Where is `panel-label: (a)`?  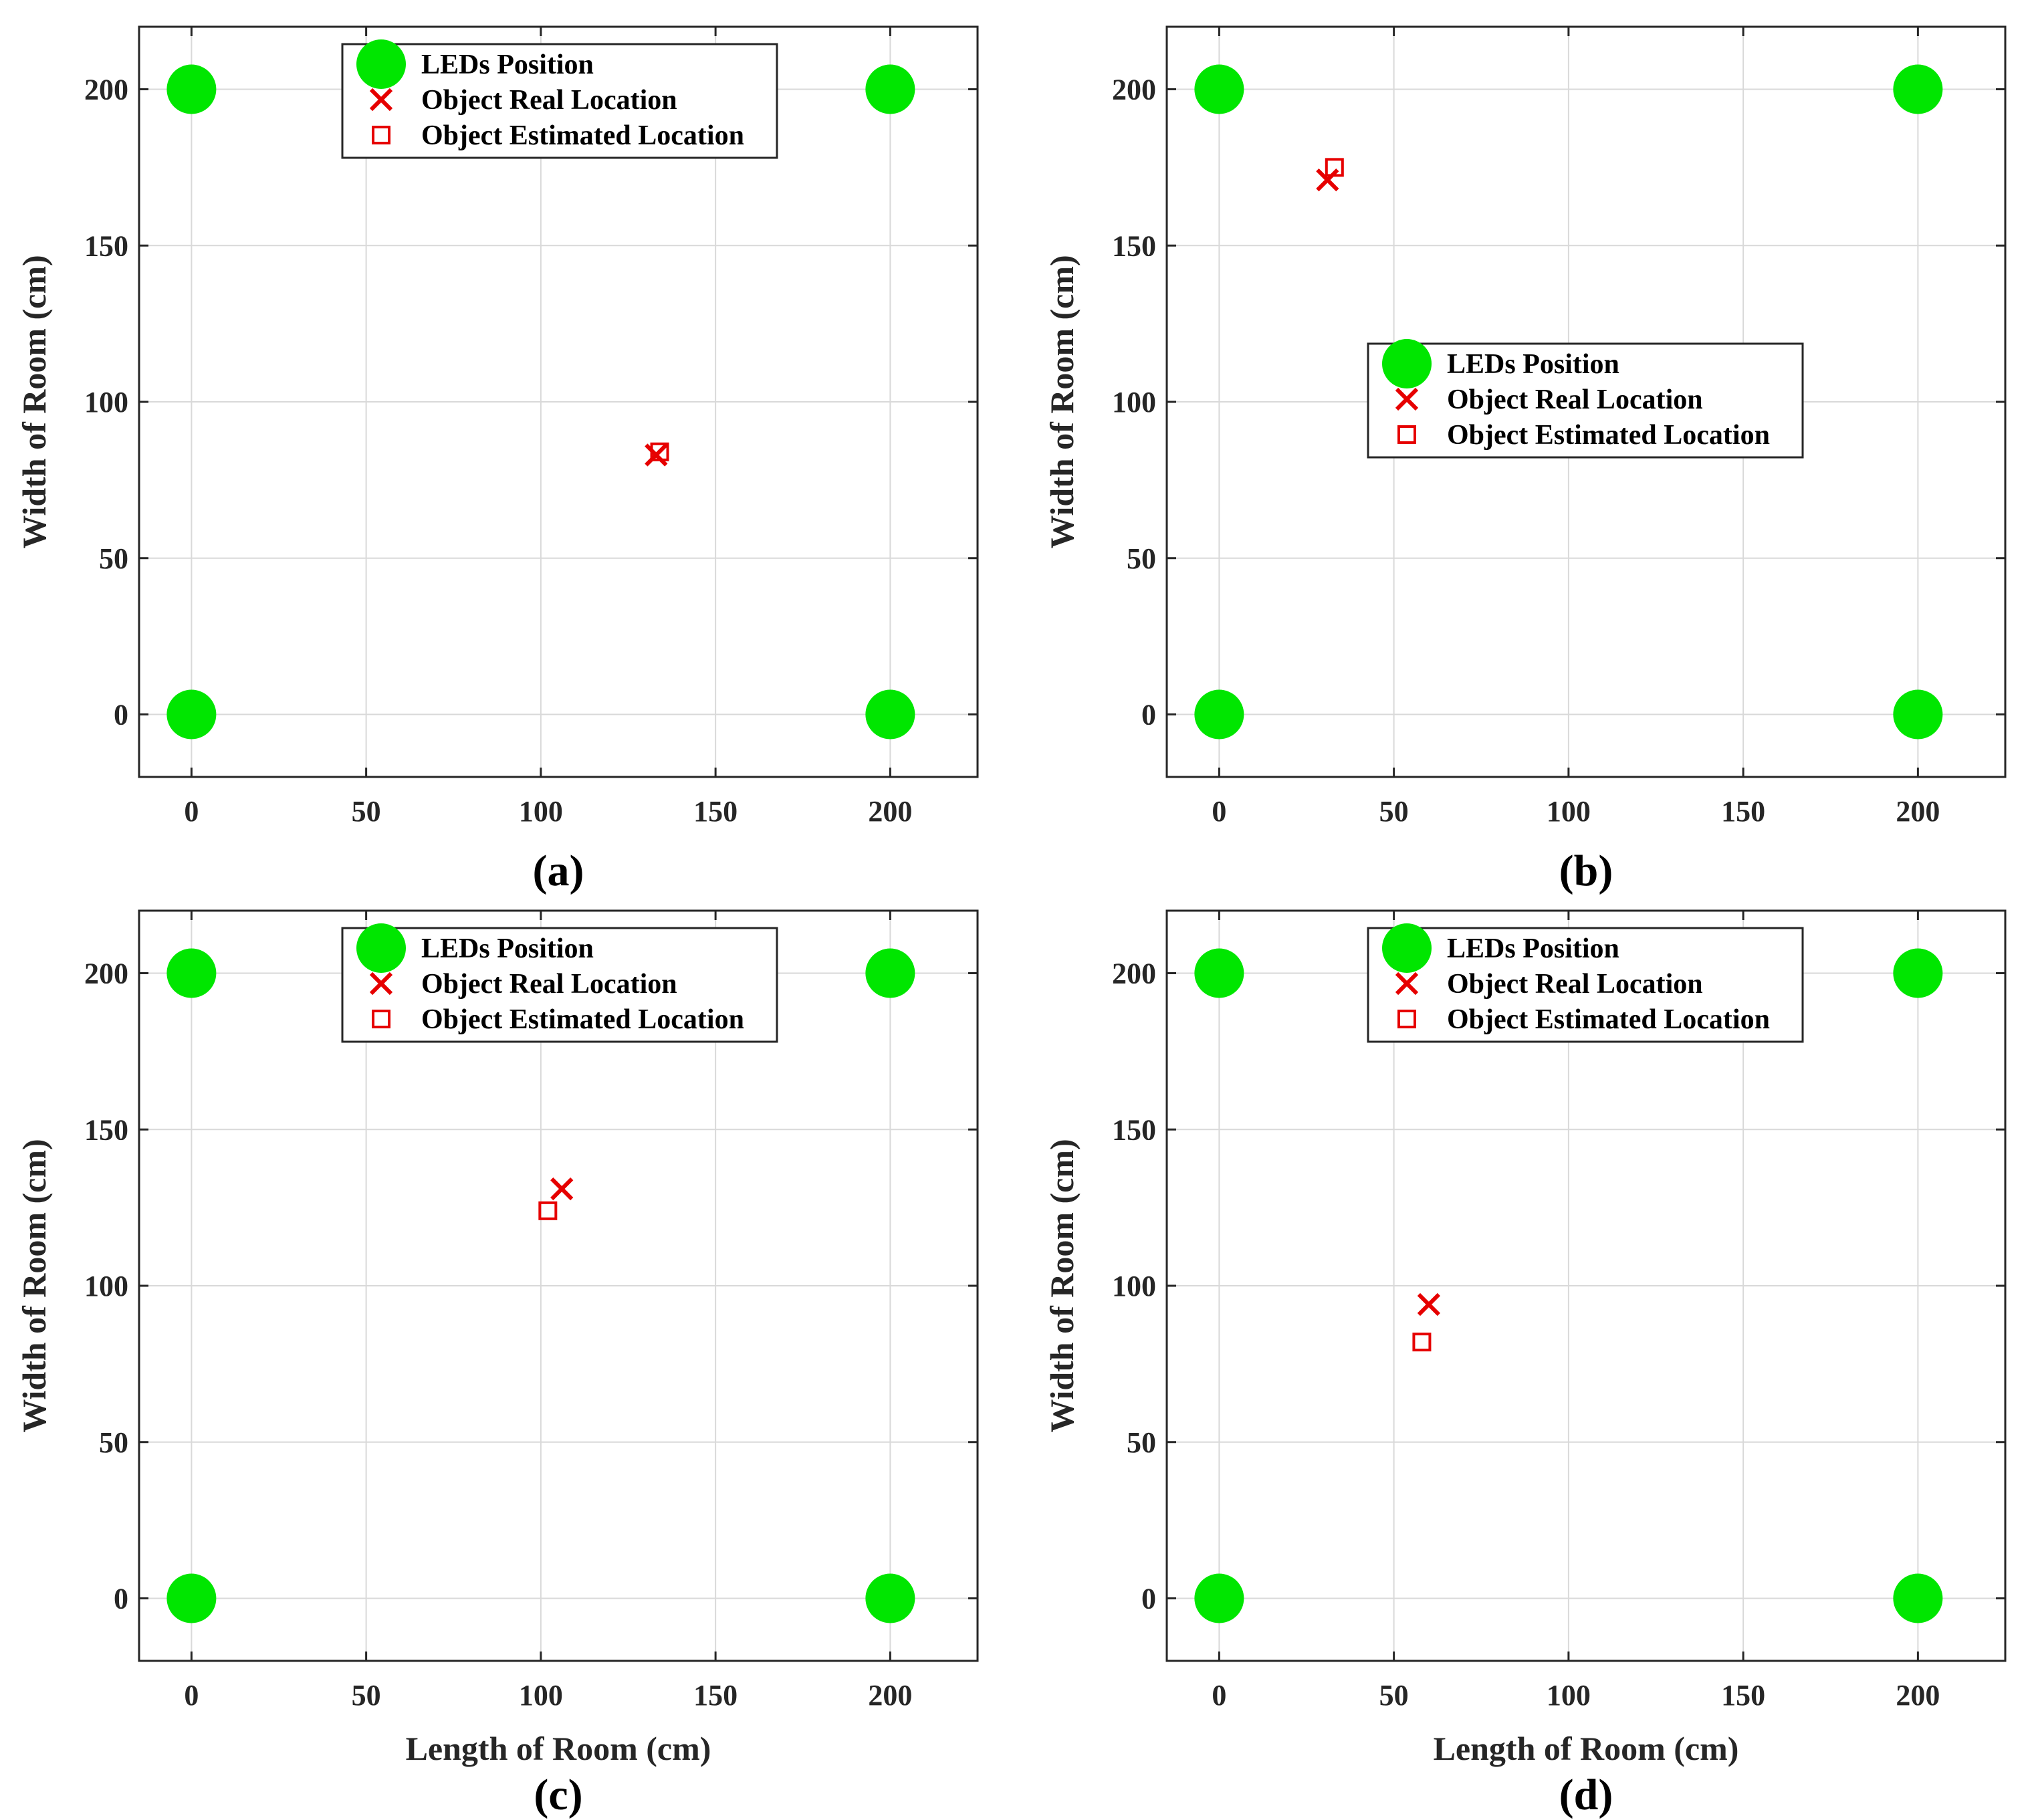
panel-label: (a) is located at coordinates (558, 870).